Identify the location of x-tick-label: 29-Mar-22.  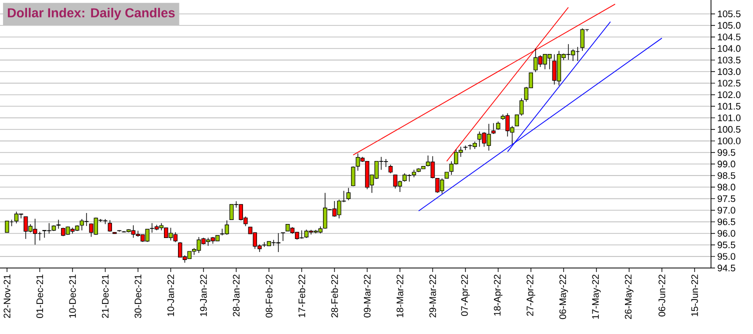
(432, 296).